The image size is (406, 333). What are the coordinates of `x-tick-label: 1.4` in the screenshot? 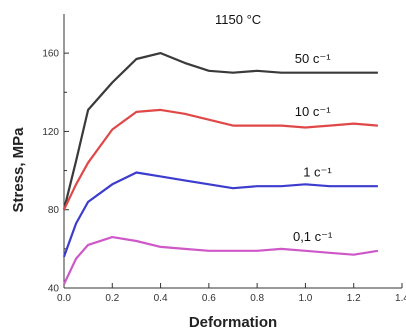 It's located at (400, 298).